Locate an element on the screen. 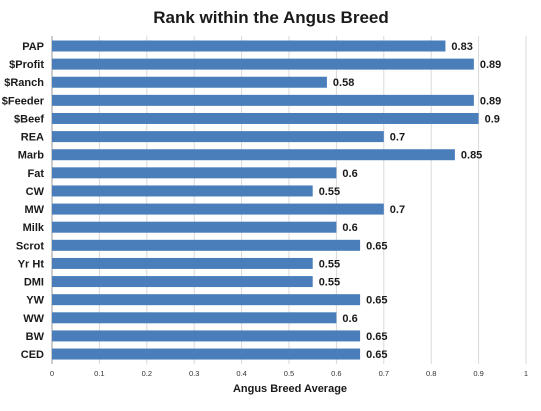 This screenshot has width=541, height=411. category-label: $Ranch is located at coordinates (24, 83).